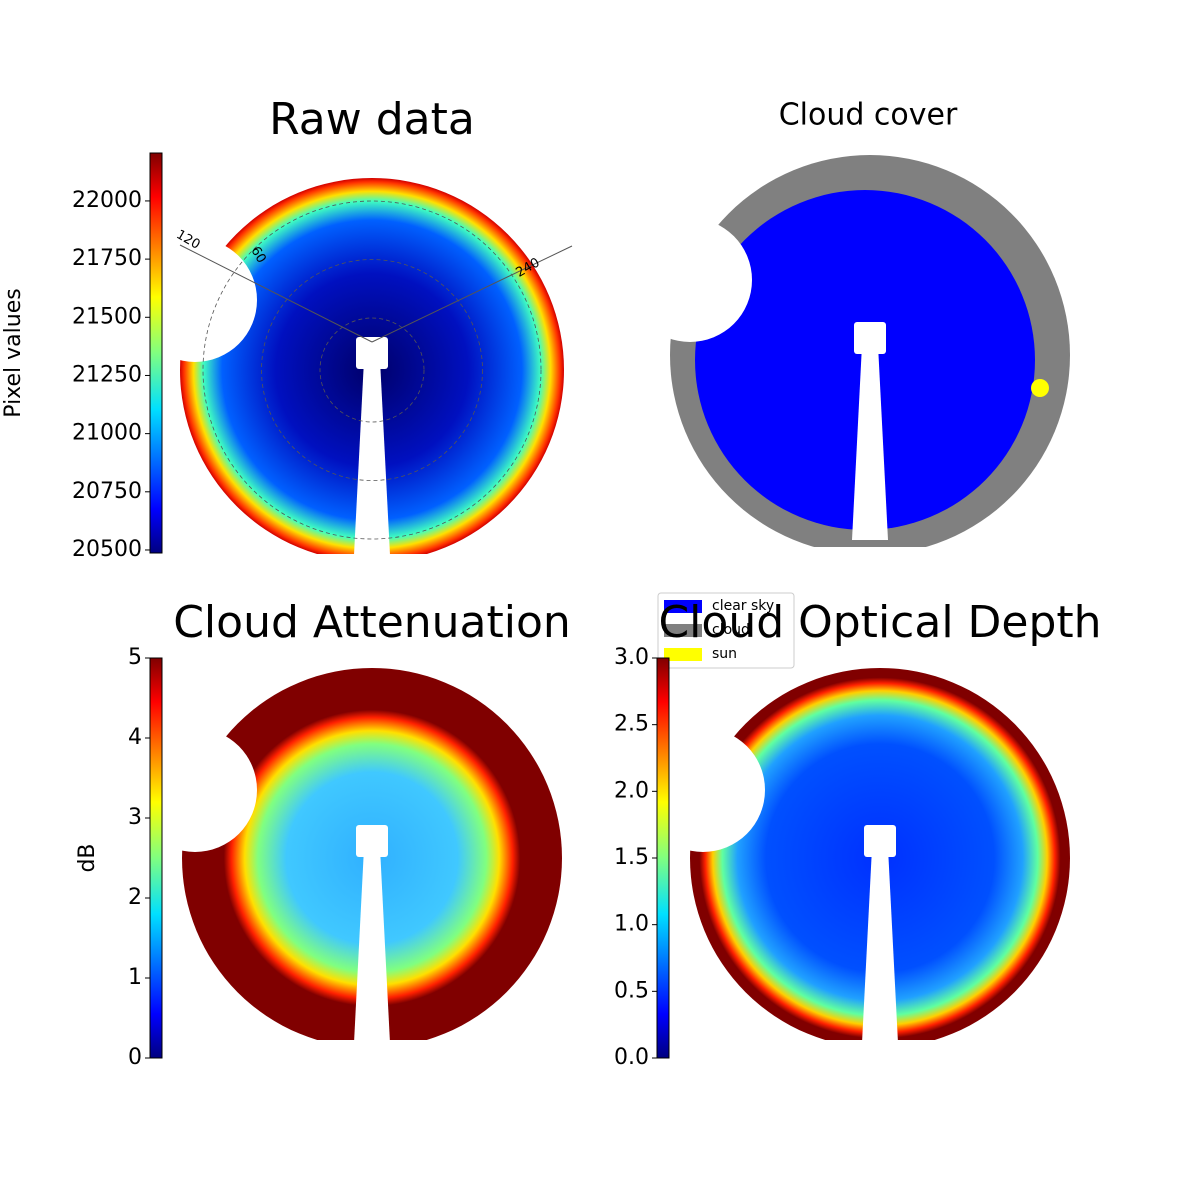 This screenshot has width=1200, height=1200. I want to click on panel-title: Cloud Attenuation, so click(372, 622).